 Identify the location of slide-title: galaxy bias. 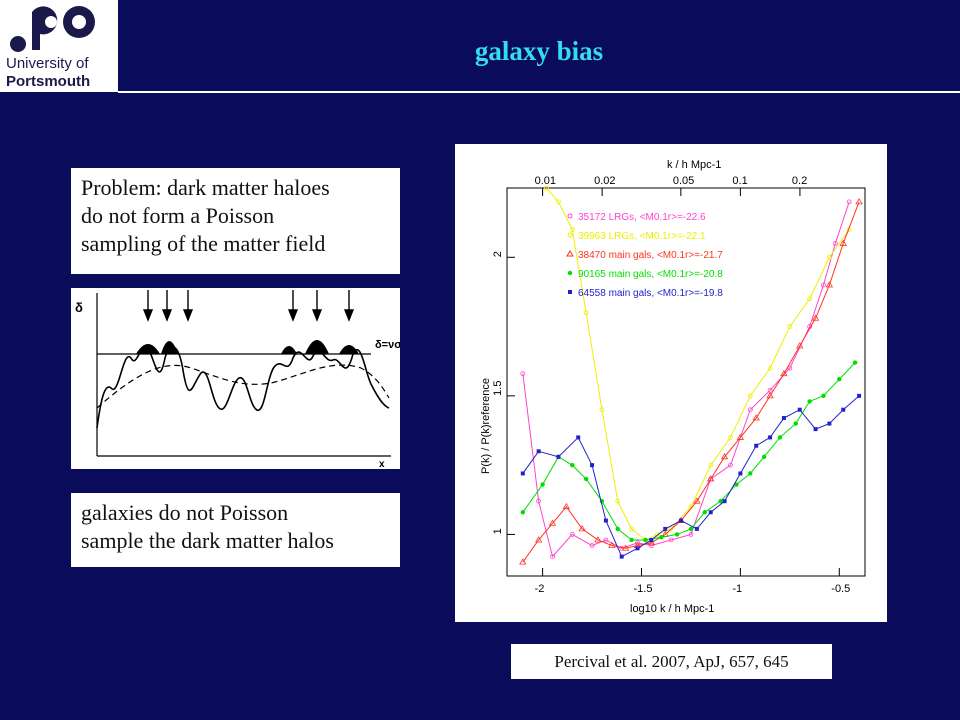
(539, 51).